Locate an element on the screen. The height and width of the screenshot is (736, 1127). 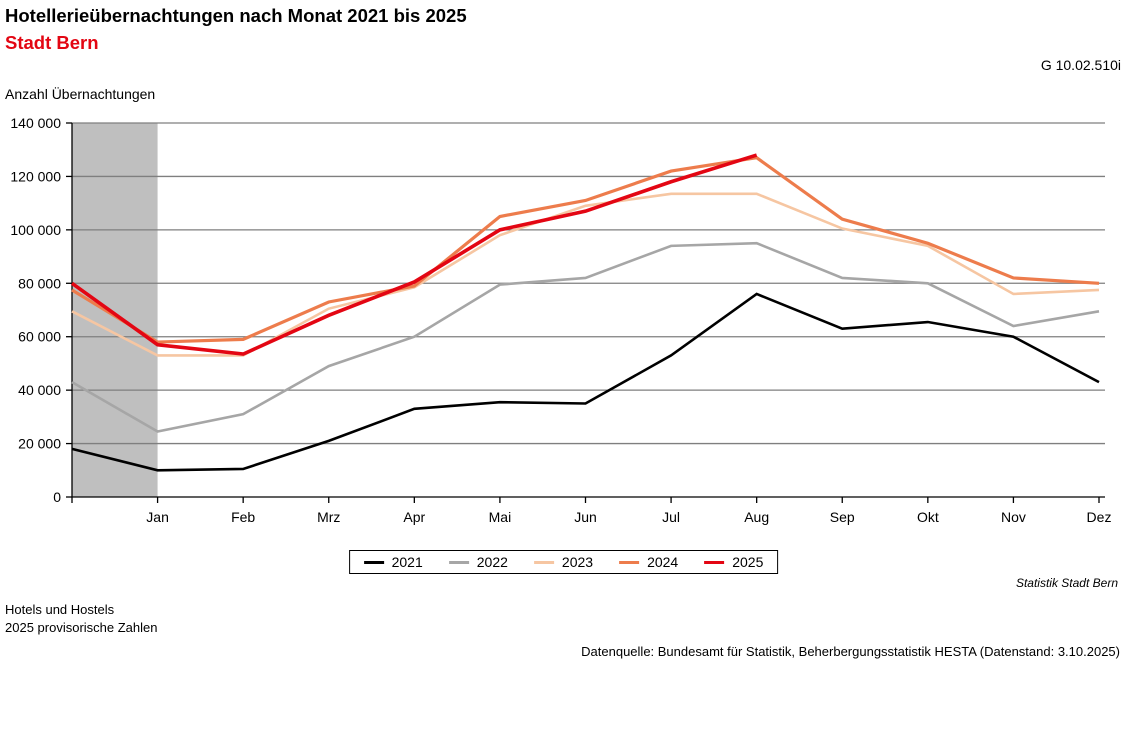
chart-subtitle: Stadt Bern is located at coordinates (52, 42).